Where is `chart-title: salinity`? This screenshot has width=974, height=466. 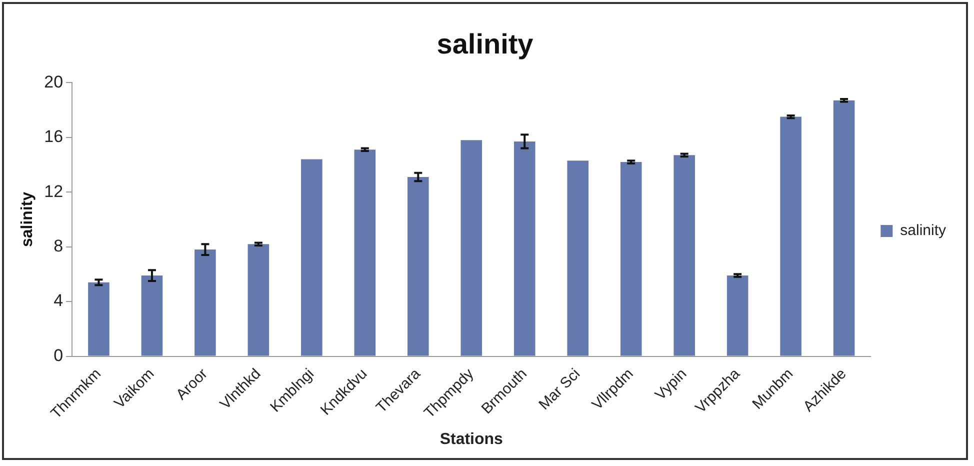 chart-title: salinity is located at coordinates (485, 44).